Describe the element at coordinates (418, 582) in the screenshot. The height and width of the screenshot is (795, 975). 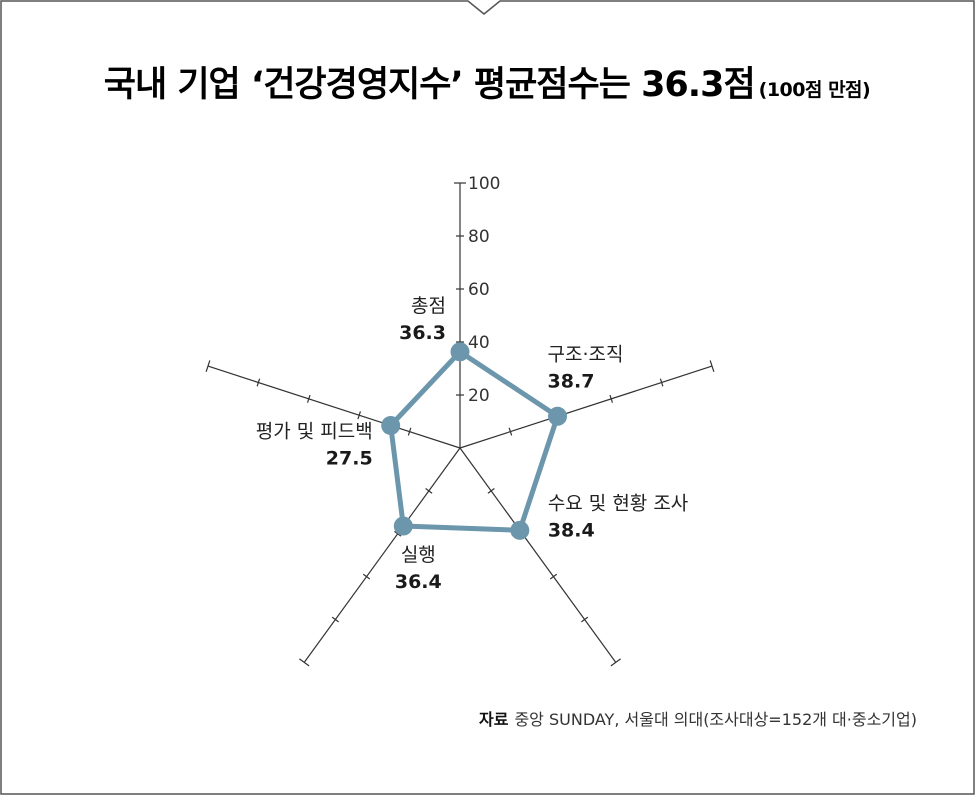
I see `value-label-4: 36.4` at that location.